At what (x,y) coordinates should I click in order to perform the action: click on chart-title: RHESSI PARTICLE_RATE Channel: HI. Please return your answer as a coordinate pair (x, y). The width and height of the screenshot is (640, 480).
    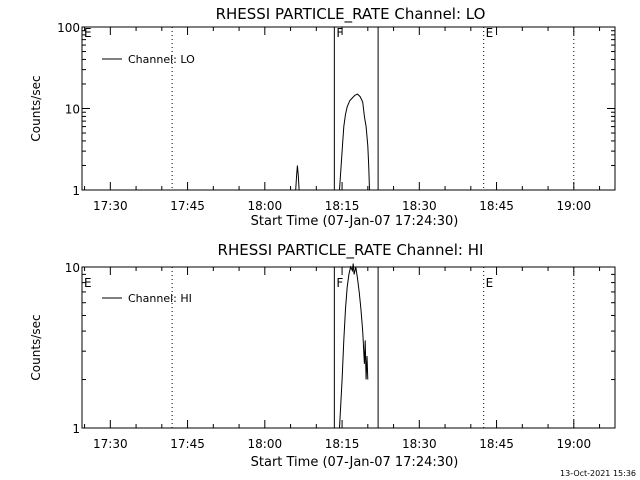
    Looking at the image, I should click on (351, 250).